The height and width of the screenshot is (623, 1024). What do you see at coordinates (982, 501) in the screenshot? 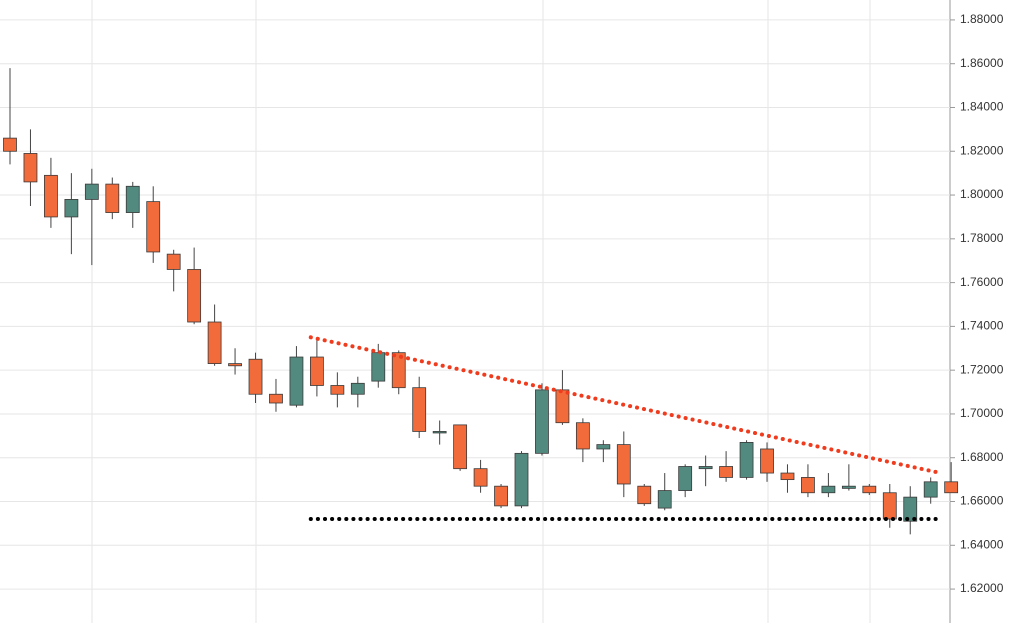
I see `y-tick-label: 1.66000` at bounding box center [982, 501].